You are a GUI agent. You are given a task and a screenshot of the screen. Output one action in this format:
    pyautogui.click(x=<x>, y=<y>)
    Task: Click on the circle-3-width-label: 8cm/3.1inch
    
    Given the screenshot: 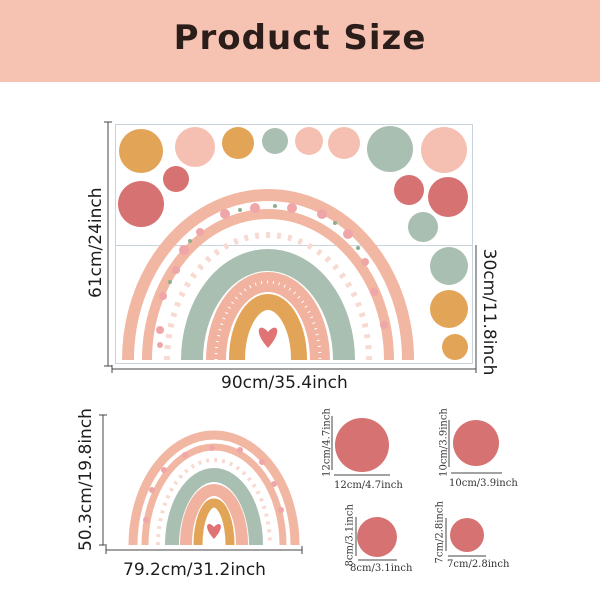 What is the action you would take?
    pyautogui.click(x=381, y=568)
    